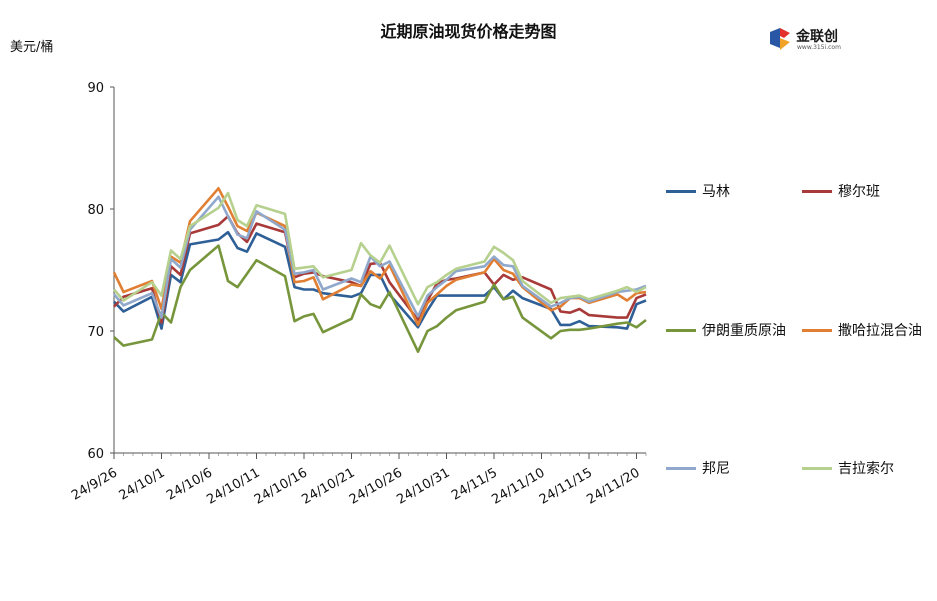 This screenshot has width=937, height=601. What do you see at coordinates (142, 484) in the screenshot?
I see `x-tick-label-24/10/1: 24/10/1` at bounding box center [142, 484].